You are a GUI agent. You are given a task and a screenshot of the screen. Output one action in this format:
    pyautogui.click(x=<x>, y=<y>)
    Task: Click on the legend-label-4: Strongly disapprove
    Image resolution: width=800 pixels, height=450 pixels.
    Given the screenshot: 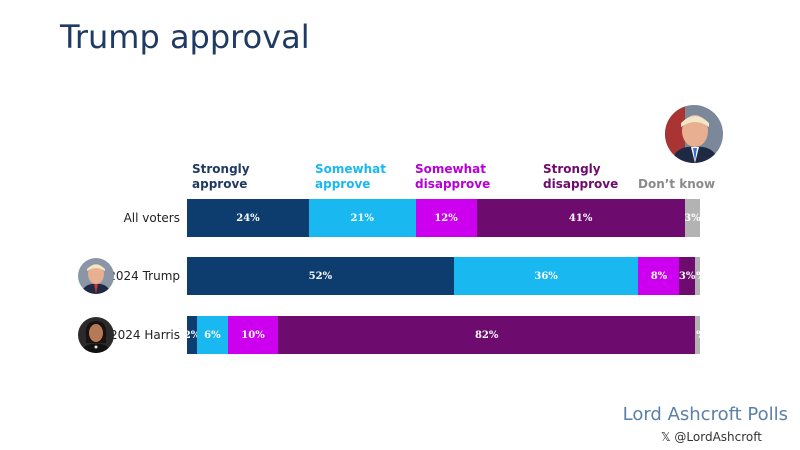 What is the action you would take?
    pyautogui.click(x=581, y=176)
    